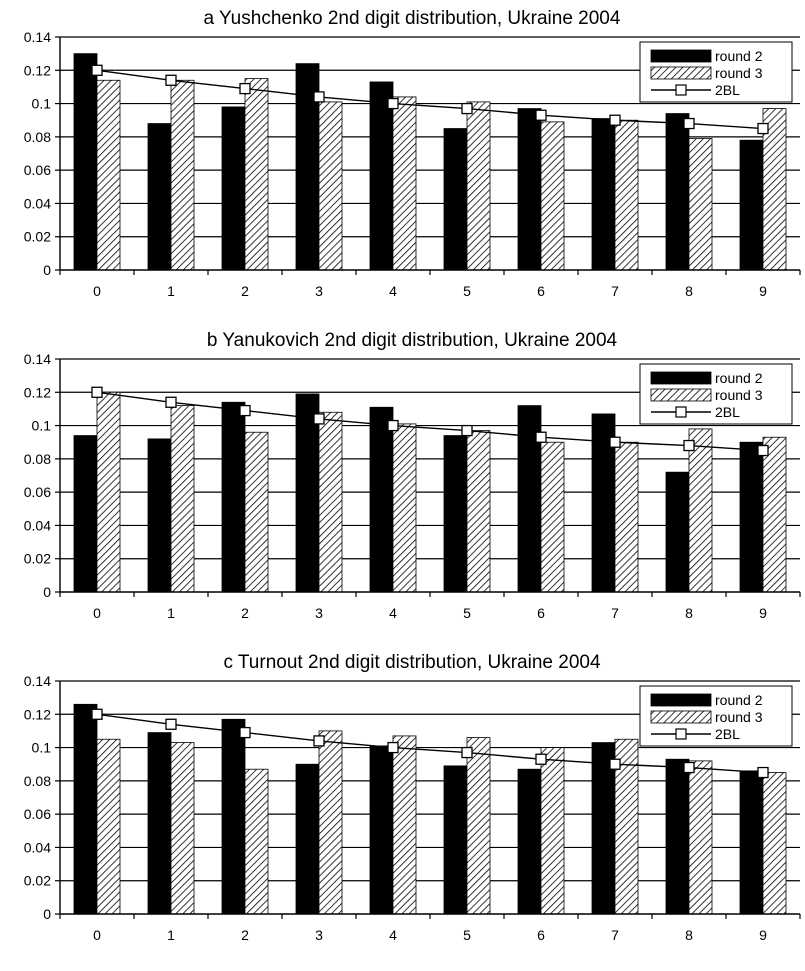 The height and width of the screenshot is (971, 805). What do you see at coordinates (212, 340) in the screenshot?
I see `panel-letter: b` at bounding box center [212, 340].